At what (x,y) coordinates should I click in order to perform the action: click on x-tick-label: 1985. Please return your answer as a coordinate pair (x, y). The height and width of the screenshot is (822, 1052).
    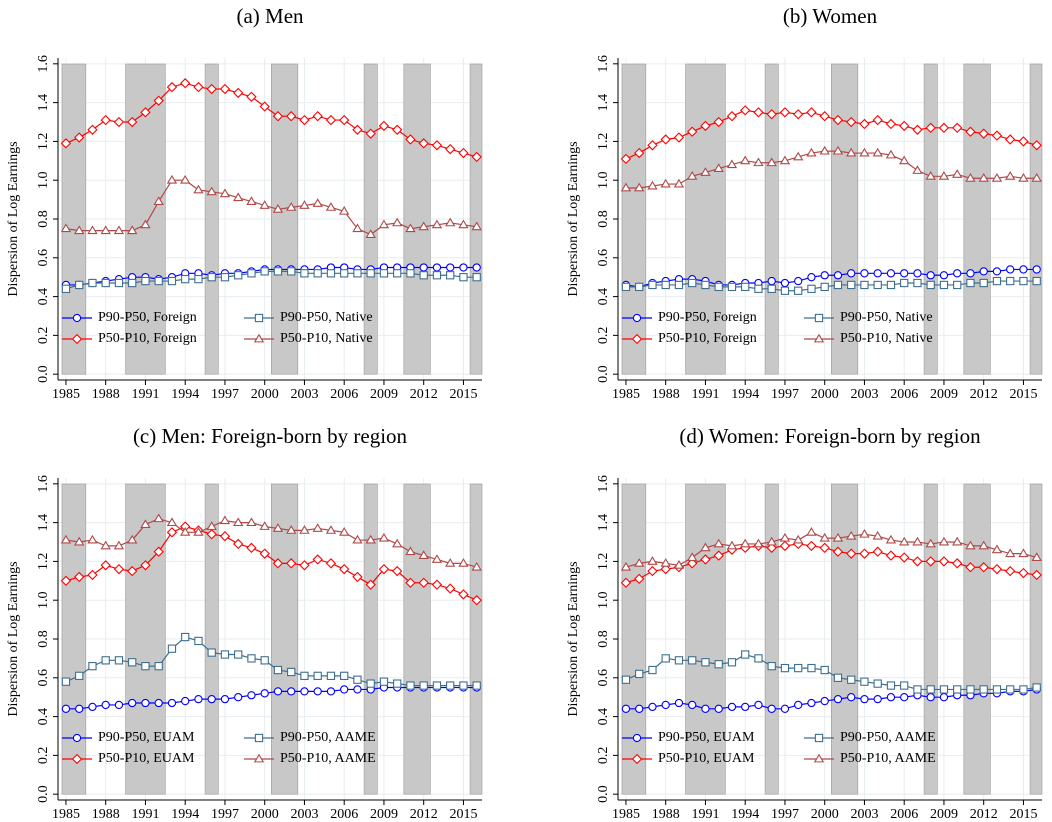
    Looking at the image, I should click on (626, 394).